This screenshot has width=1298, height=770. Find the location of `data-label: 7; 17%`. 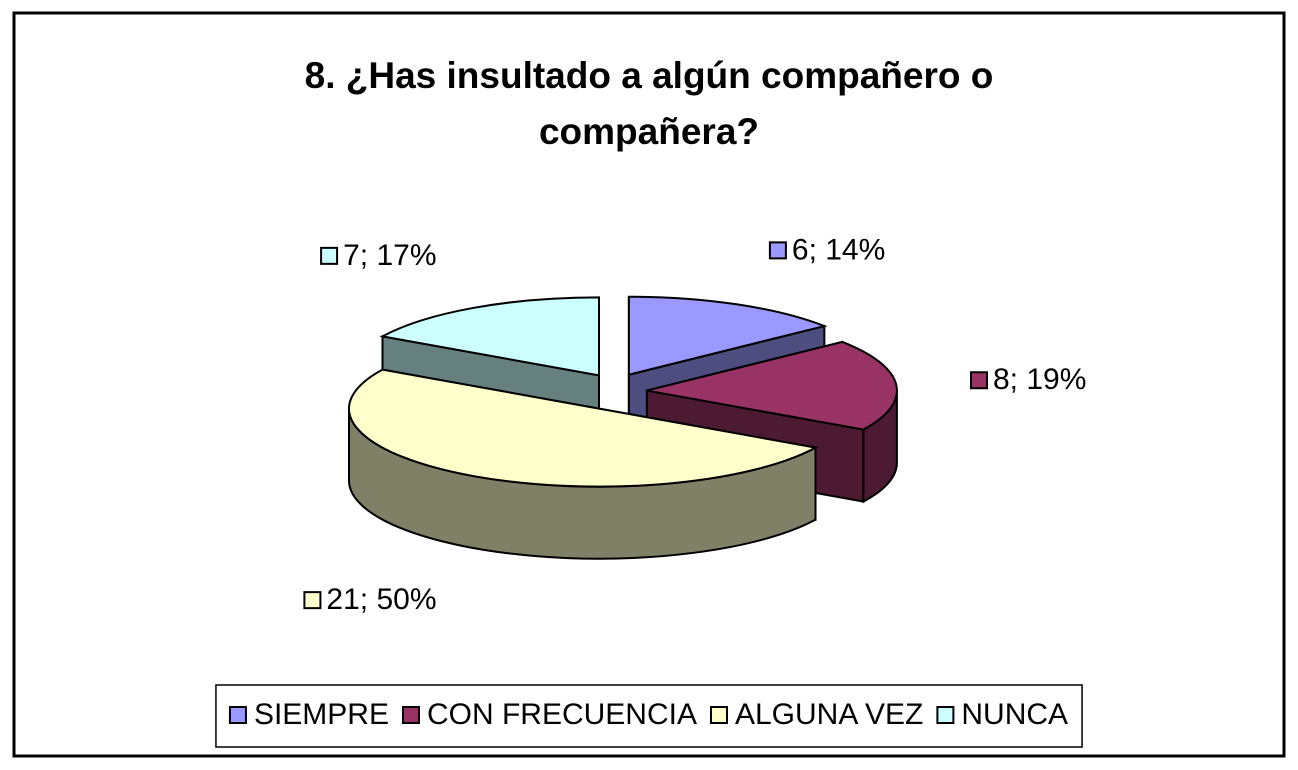

data-label: 7; 17% is located at coordinates (378, 255).